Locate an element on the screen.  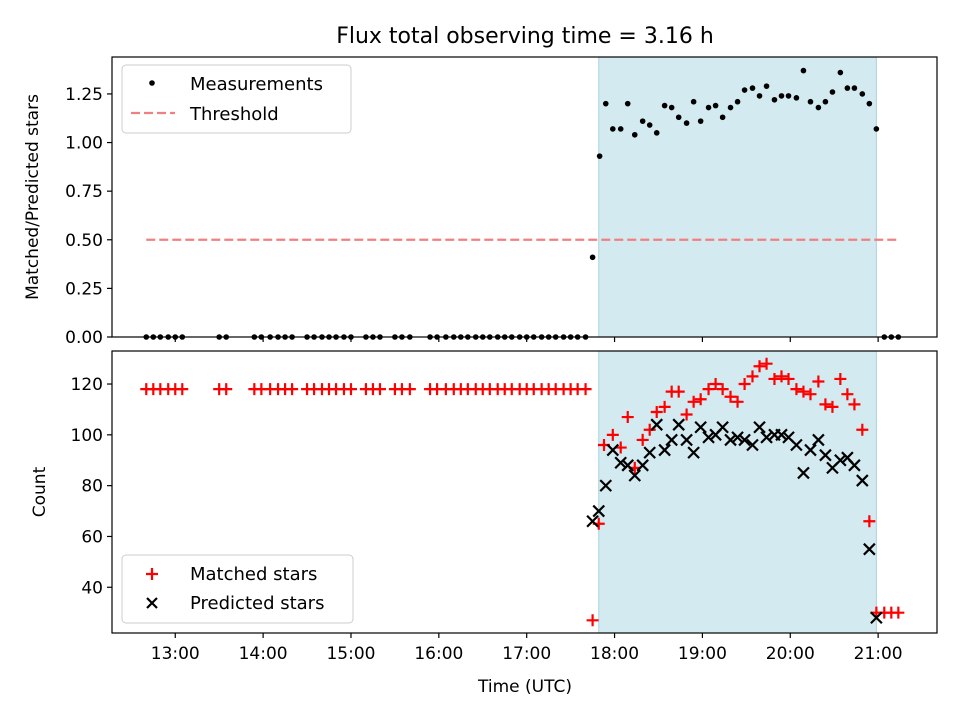
x-tick-label: 20:00 is located at coordinates (790, 654).